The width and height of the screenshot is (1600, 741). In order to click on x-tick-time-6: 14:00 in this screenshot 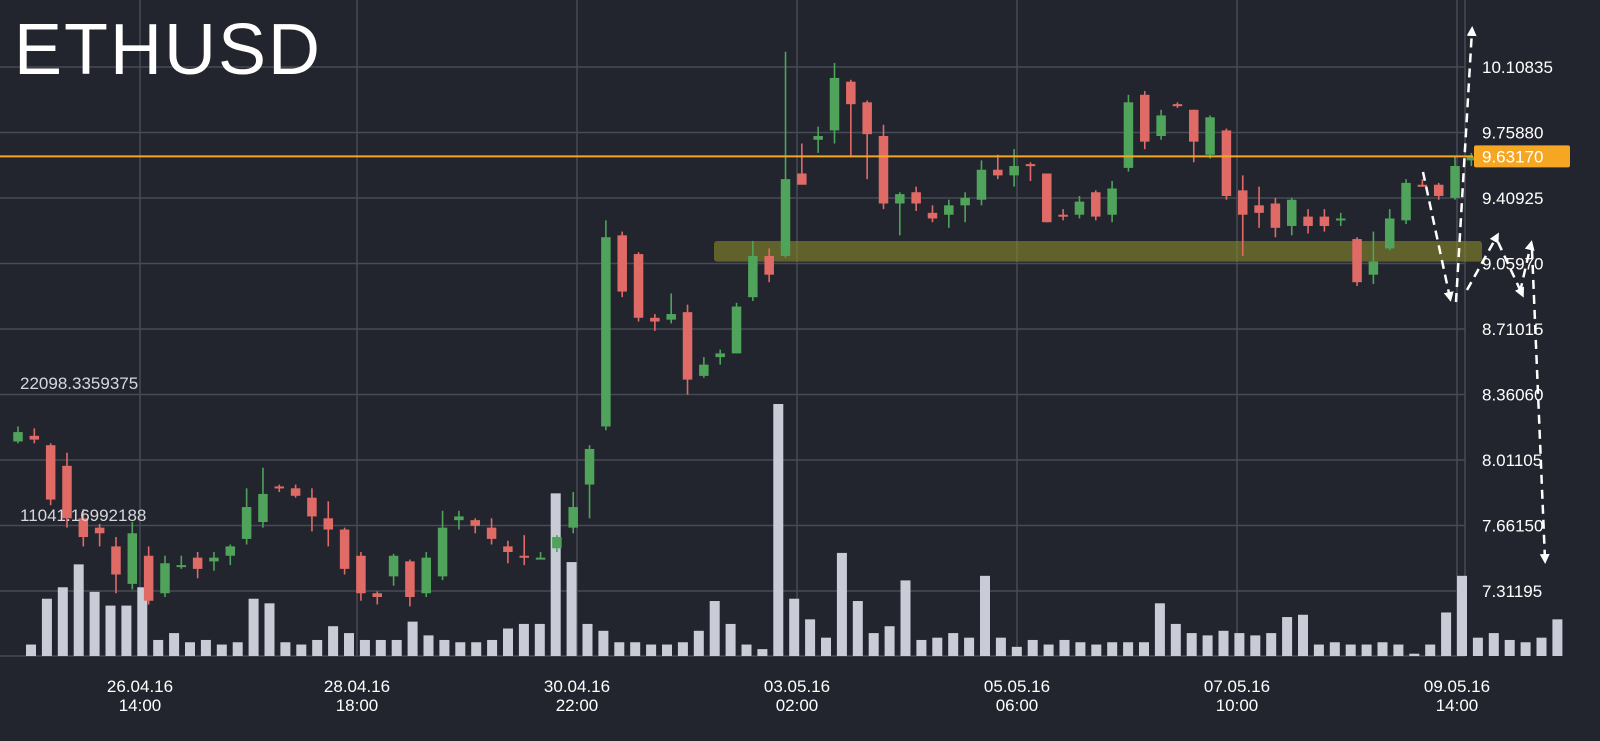, I will do `click(1457, 705)`.